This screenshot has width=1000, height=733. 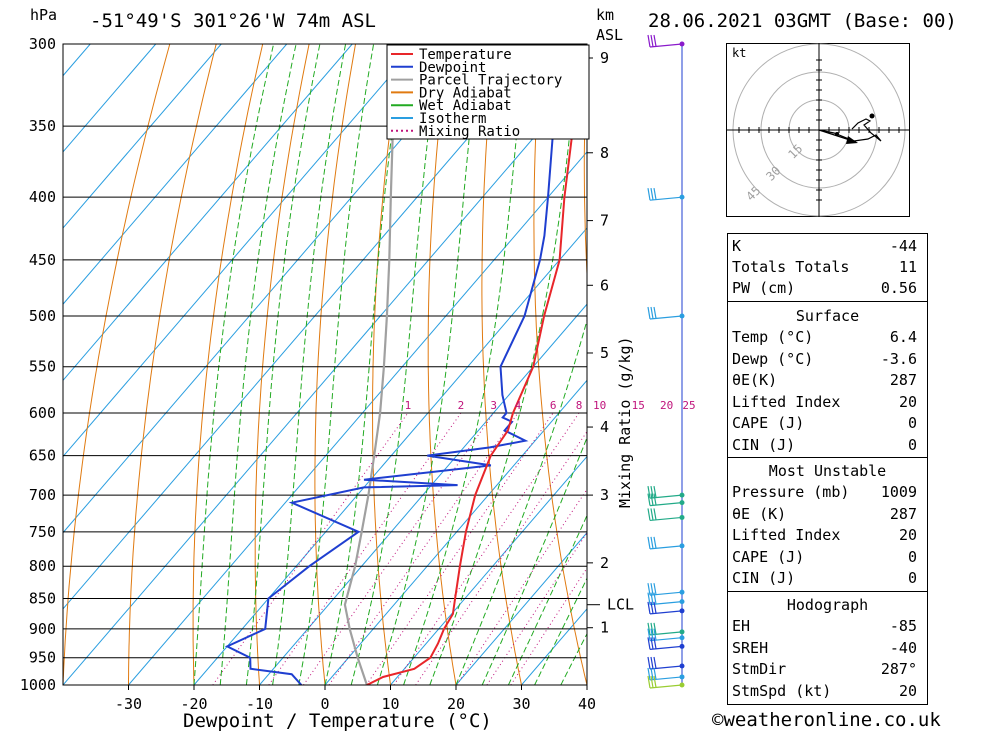 I want to click on pressure-tick-label: 850, so click(x=42, y=598).